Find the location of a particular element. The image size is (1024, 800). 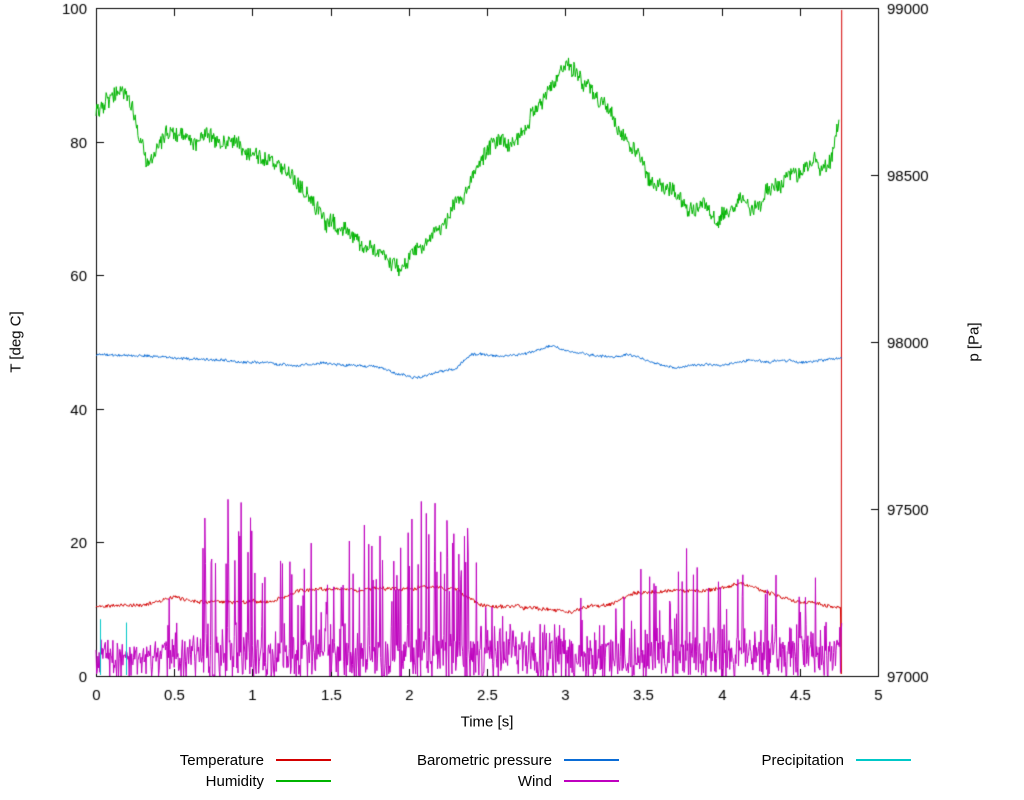

temperature-line-swatch is located at coordinates (303, 760).